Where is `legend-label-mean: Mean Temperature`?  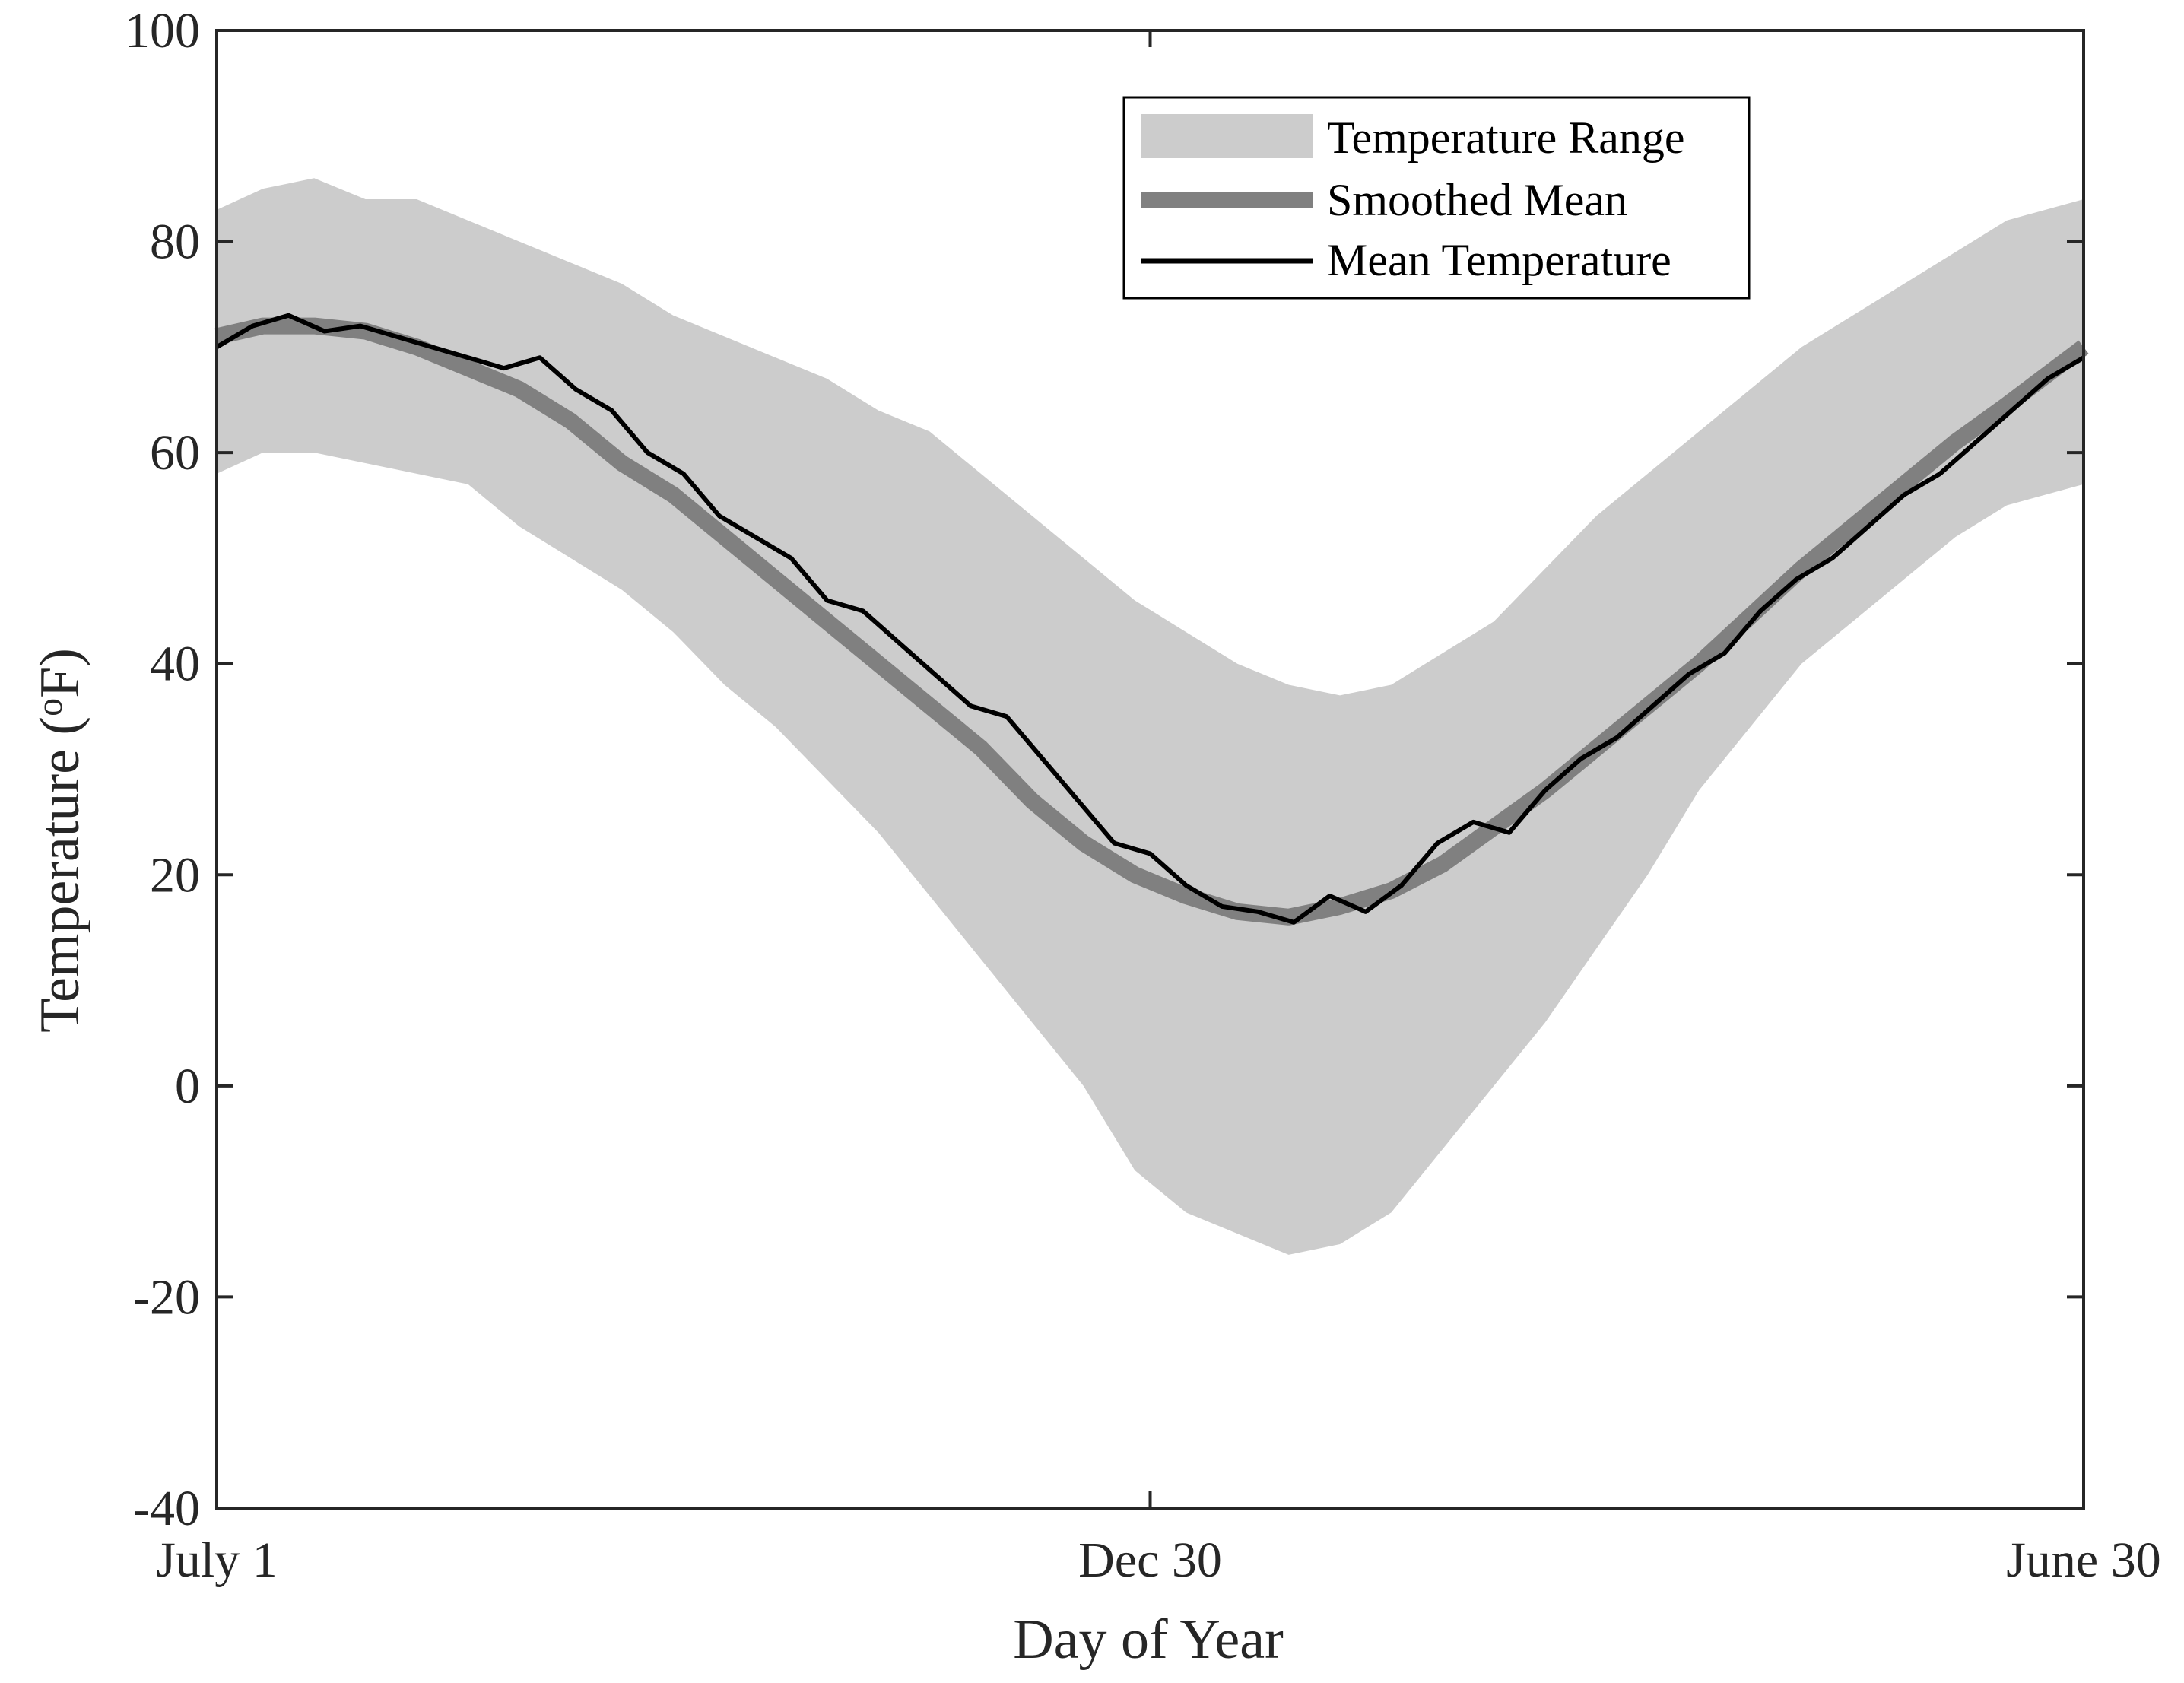
legend-label-mean: Mean Temperature is located at coordinates (1499, 260).